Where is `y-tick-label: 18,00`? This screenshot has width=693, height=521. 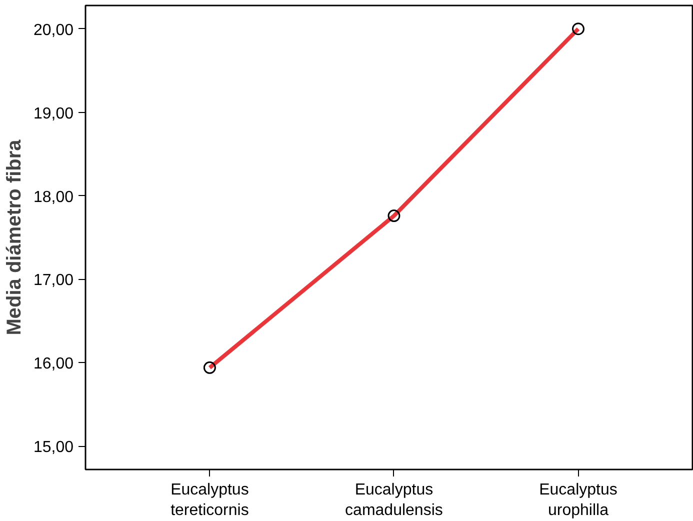
y-tick-label: 18,00 is located at coordinates (53, 197).